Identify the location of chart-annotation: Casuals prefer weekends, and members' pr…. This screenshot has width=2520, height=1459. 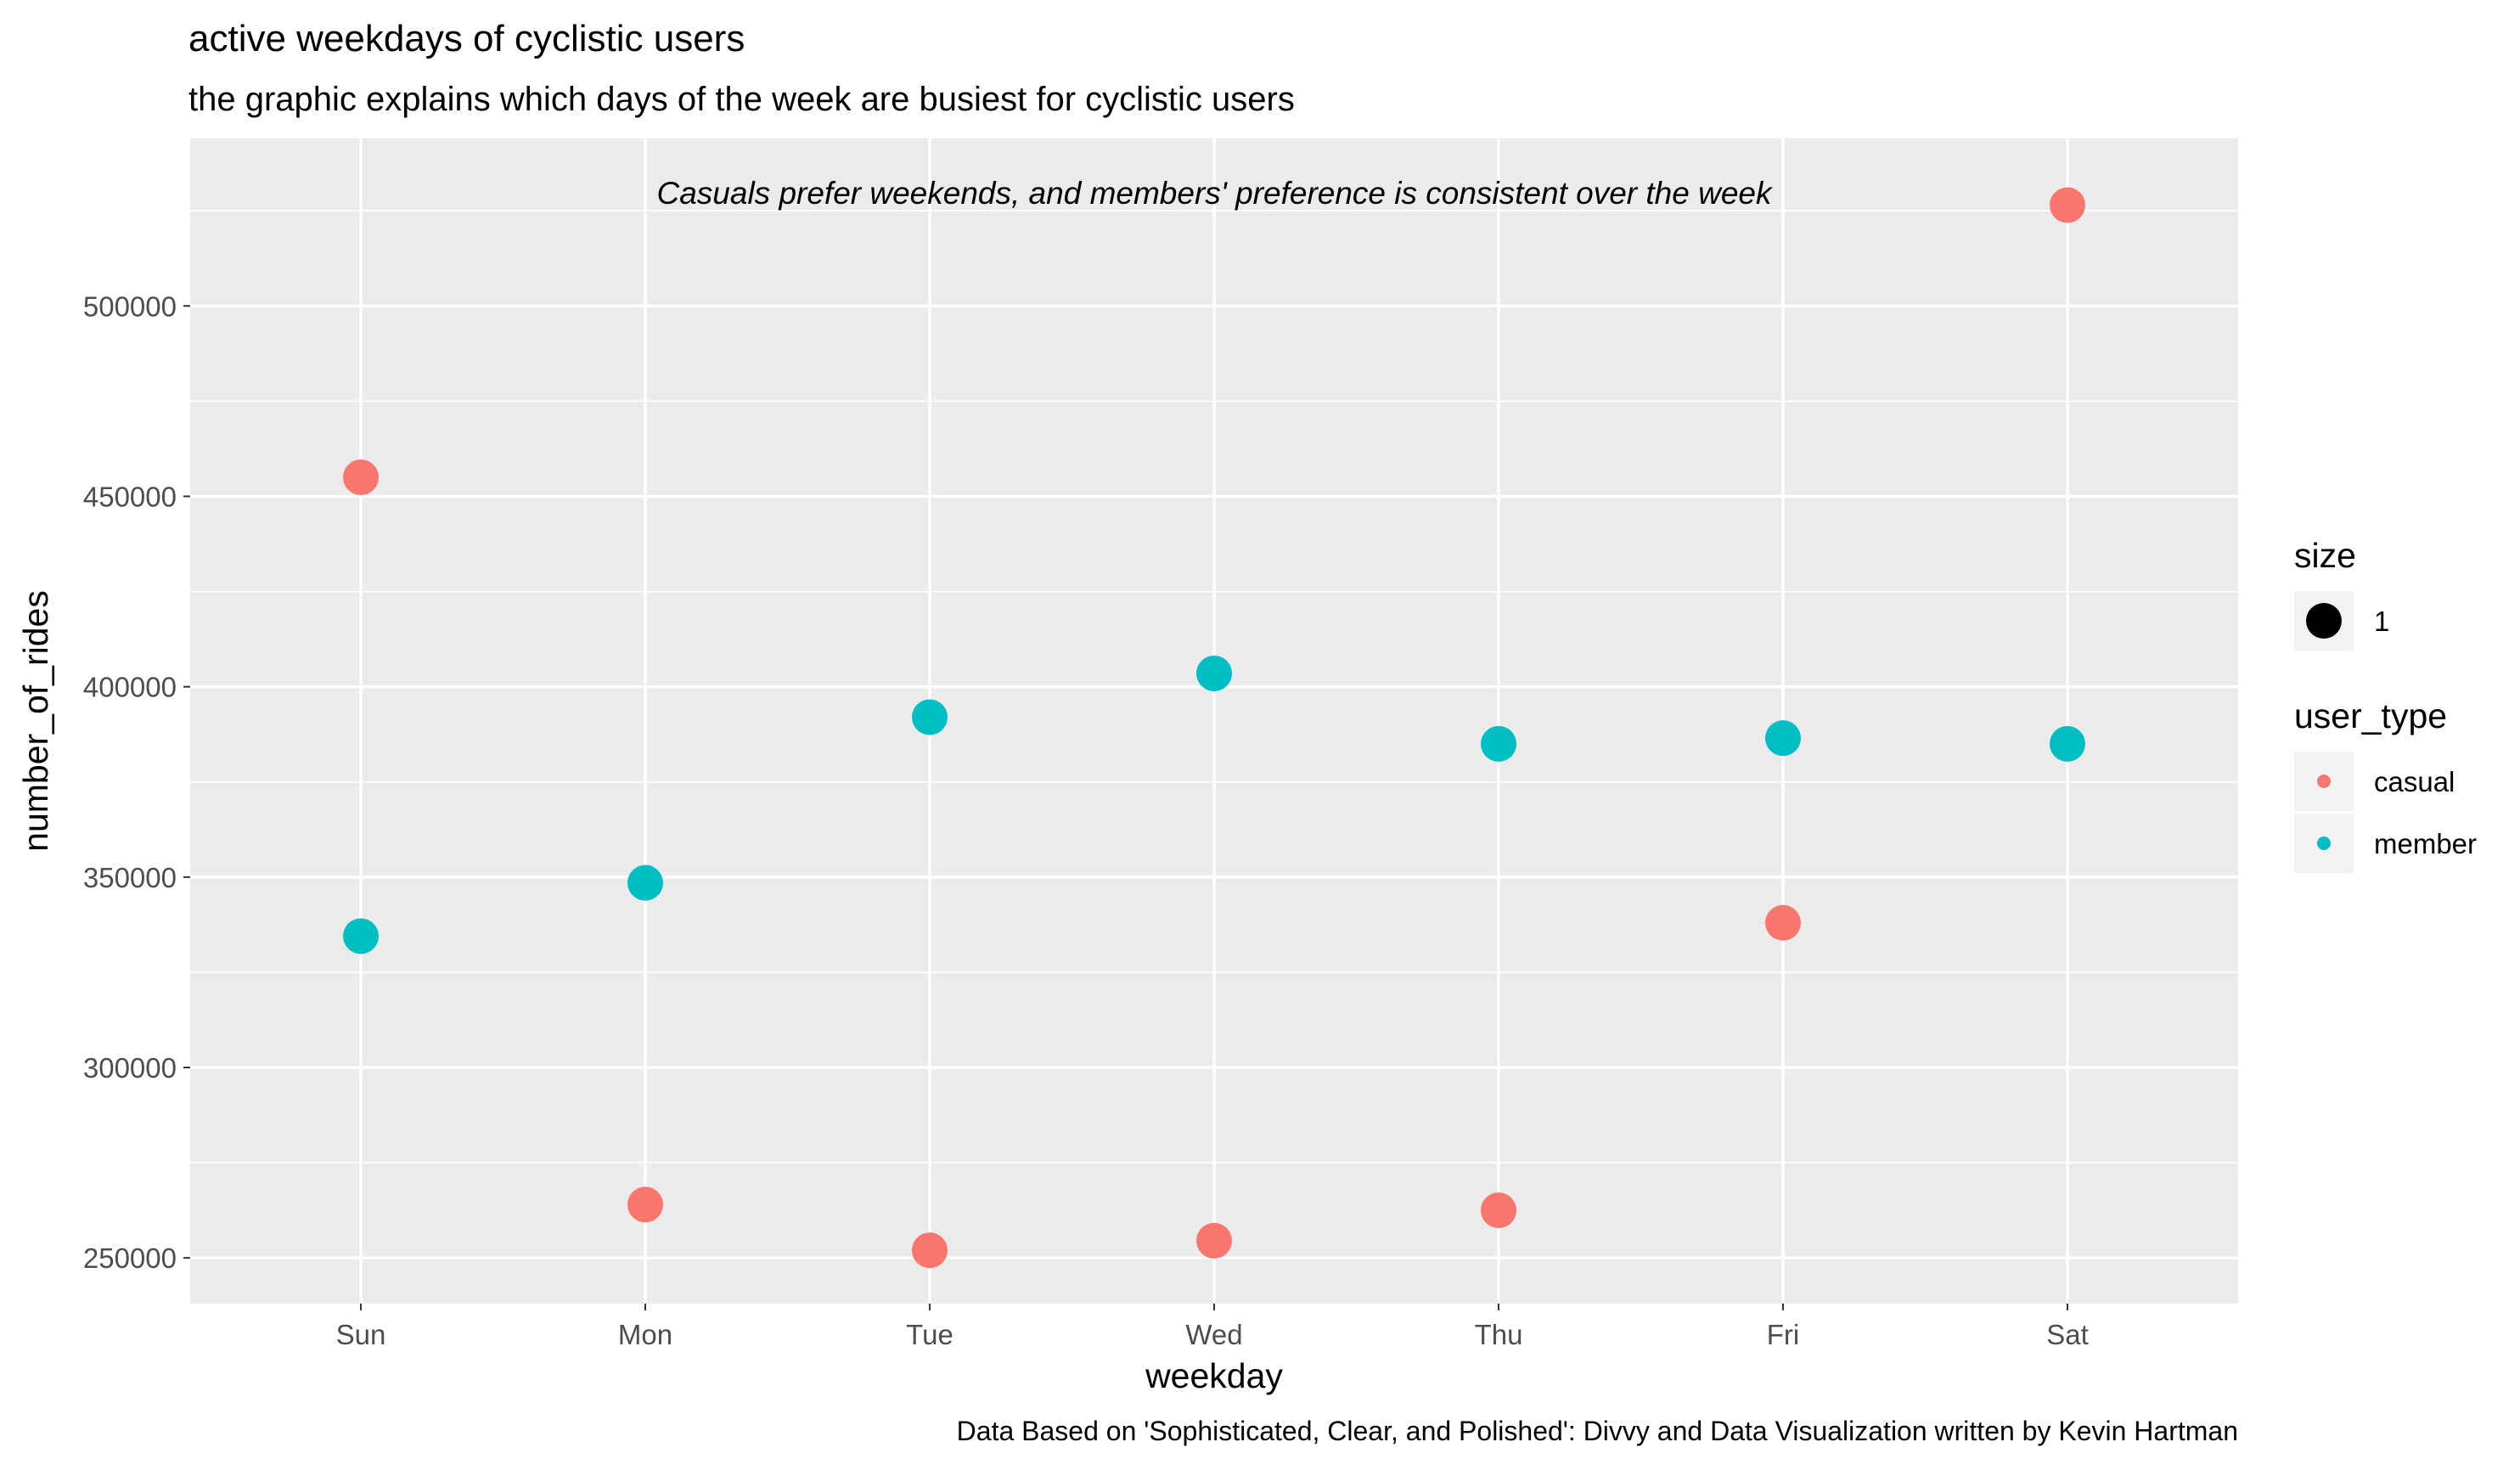
(1215, 193).